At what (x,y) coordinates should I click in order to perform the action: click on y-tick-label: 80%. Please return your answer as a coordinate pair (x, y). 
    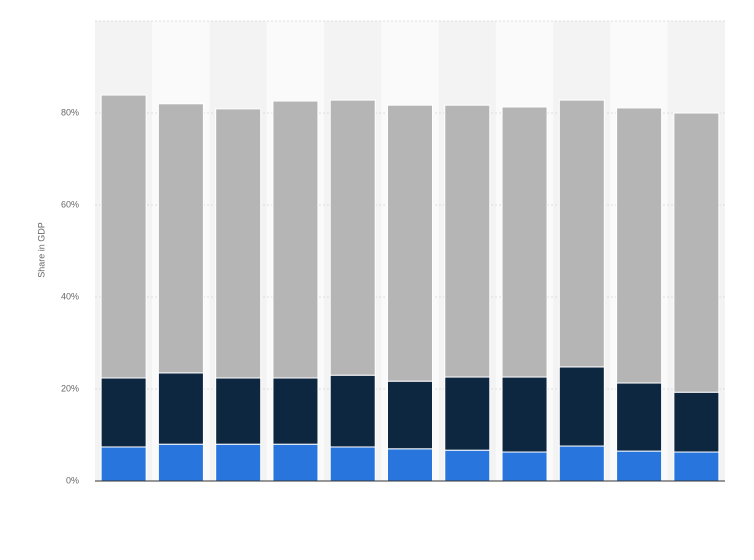
    Looking at the image, I should click on (70, 112).